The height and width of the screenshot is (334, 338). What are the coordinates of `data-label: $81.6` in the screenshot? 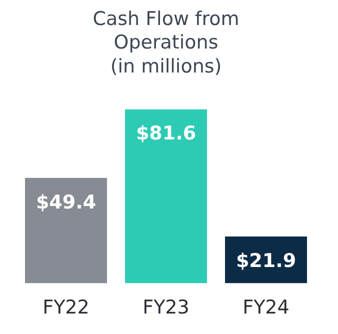 It's located at (166, 133).